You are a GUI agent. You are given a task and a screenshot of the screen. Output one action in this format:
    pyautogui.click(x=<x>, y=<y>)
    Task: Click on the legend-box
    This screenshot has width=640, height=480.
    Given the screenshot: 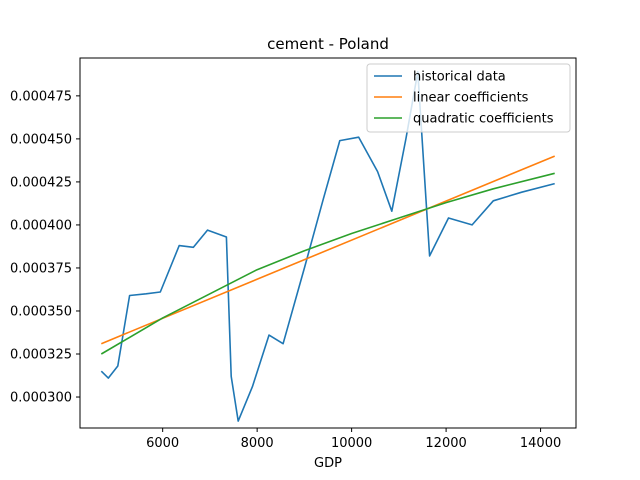 What is the action you would take?
    pyautogui.click(x=468, y=98)
    